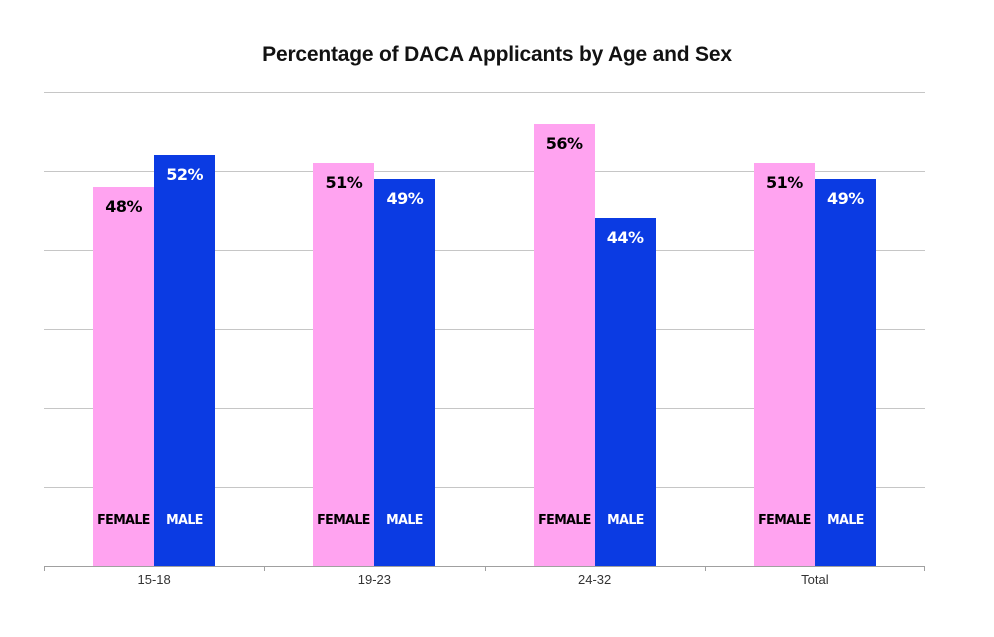 Image resolution: width=994 pixels, height=637 pixels. I want to click on bar-female-24-32: 56% FEMALE, so click(564, 344).